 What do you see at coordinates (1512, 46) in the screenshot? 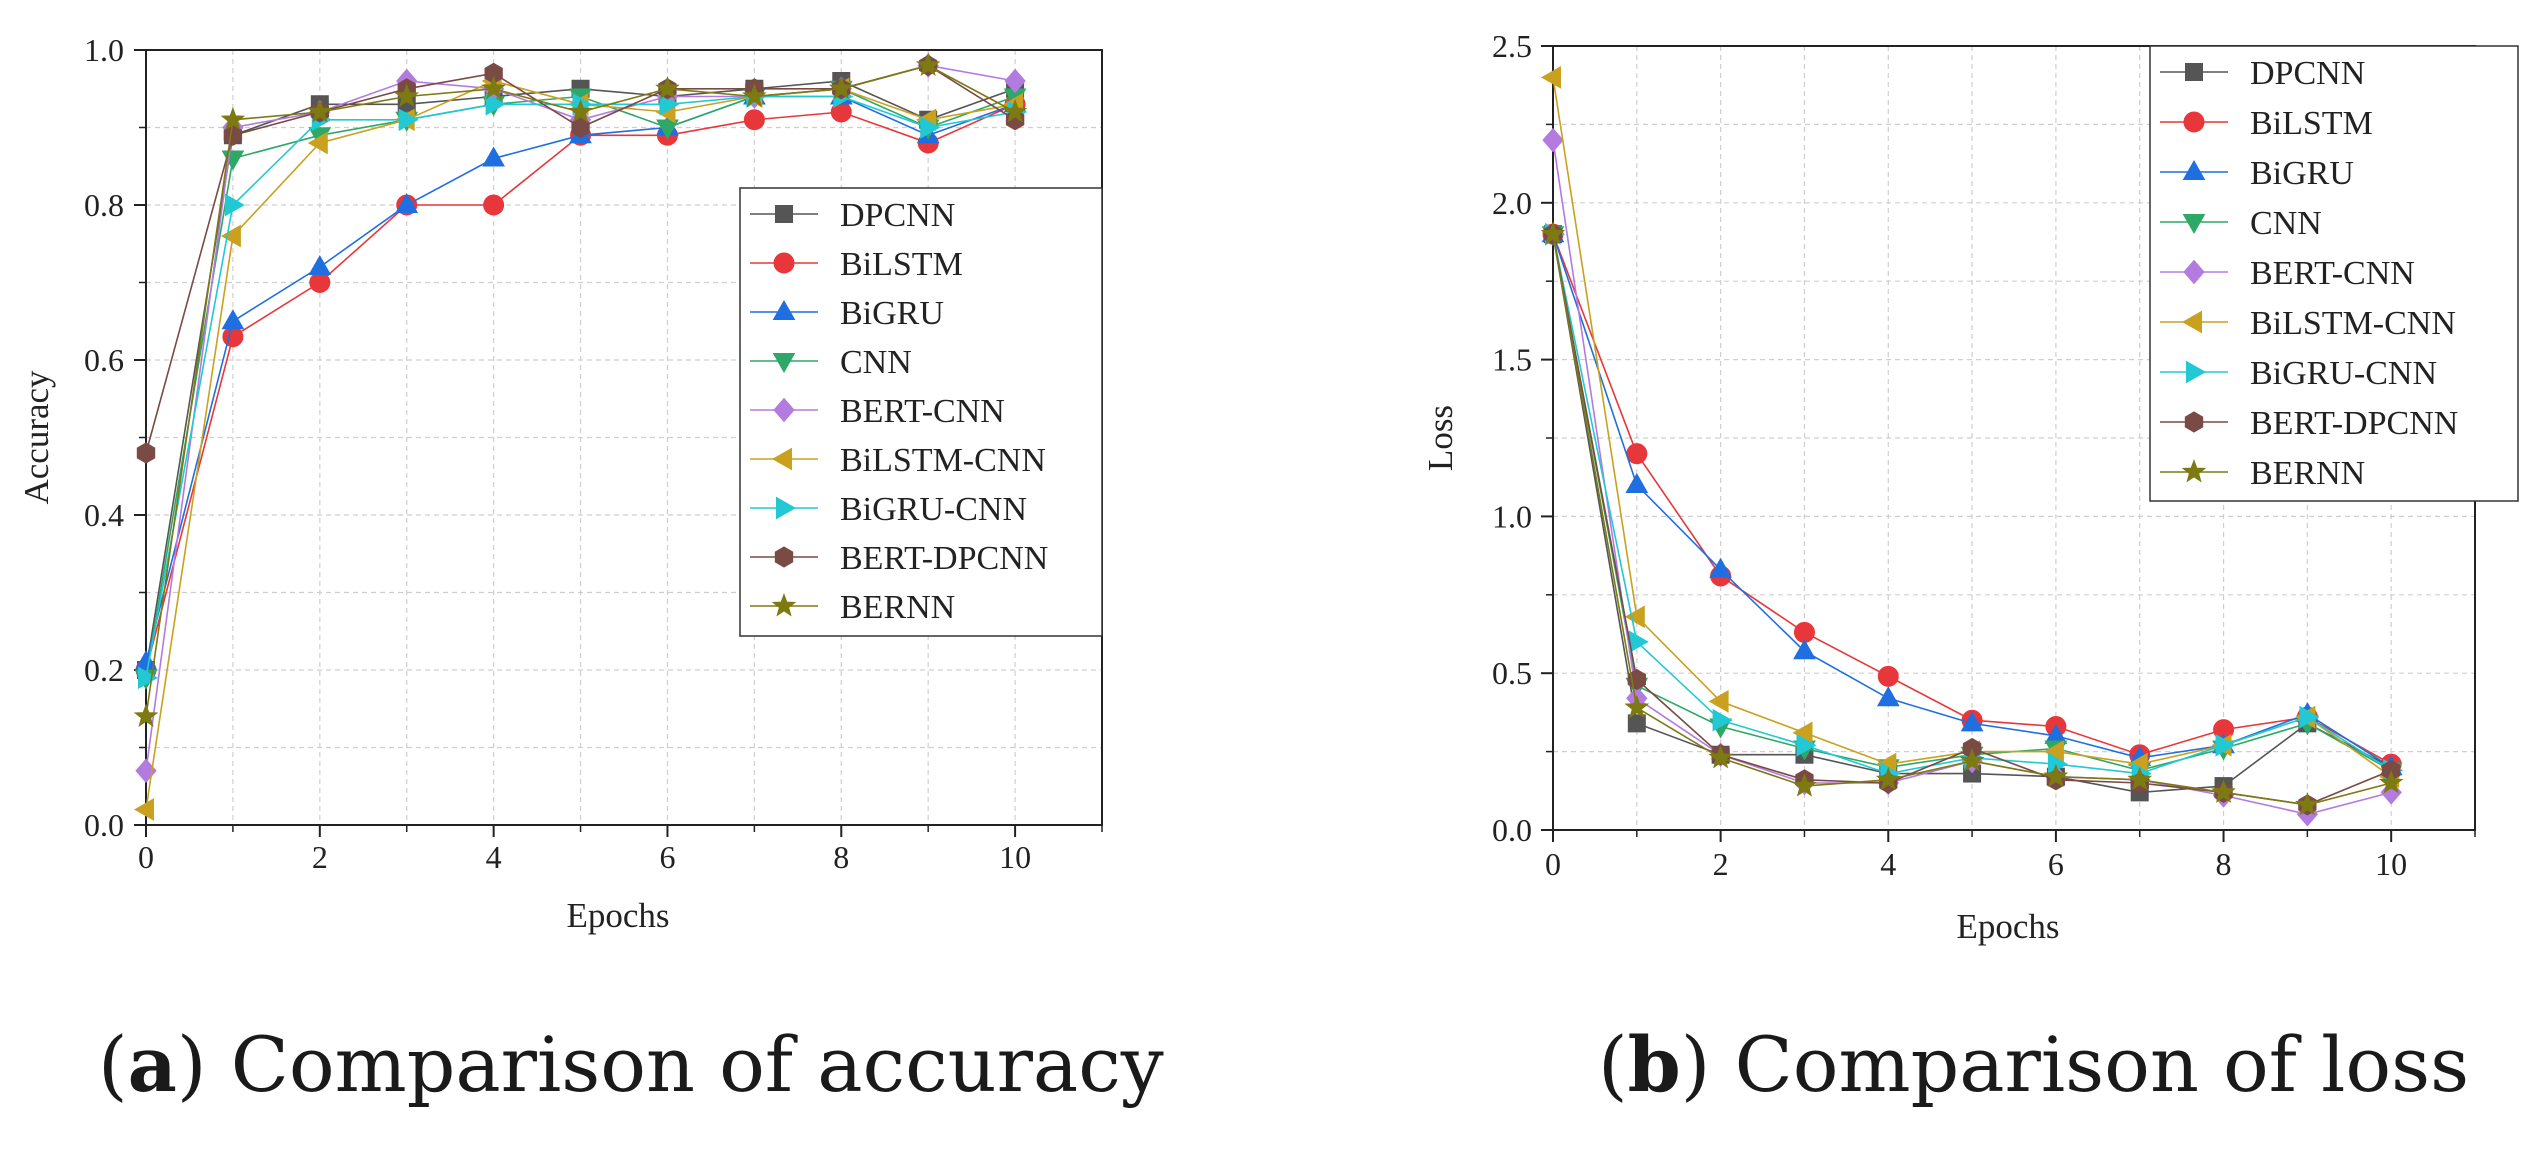
I see `loss-ytick-label: 2.5` at bounding box center [1512, 46].